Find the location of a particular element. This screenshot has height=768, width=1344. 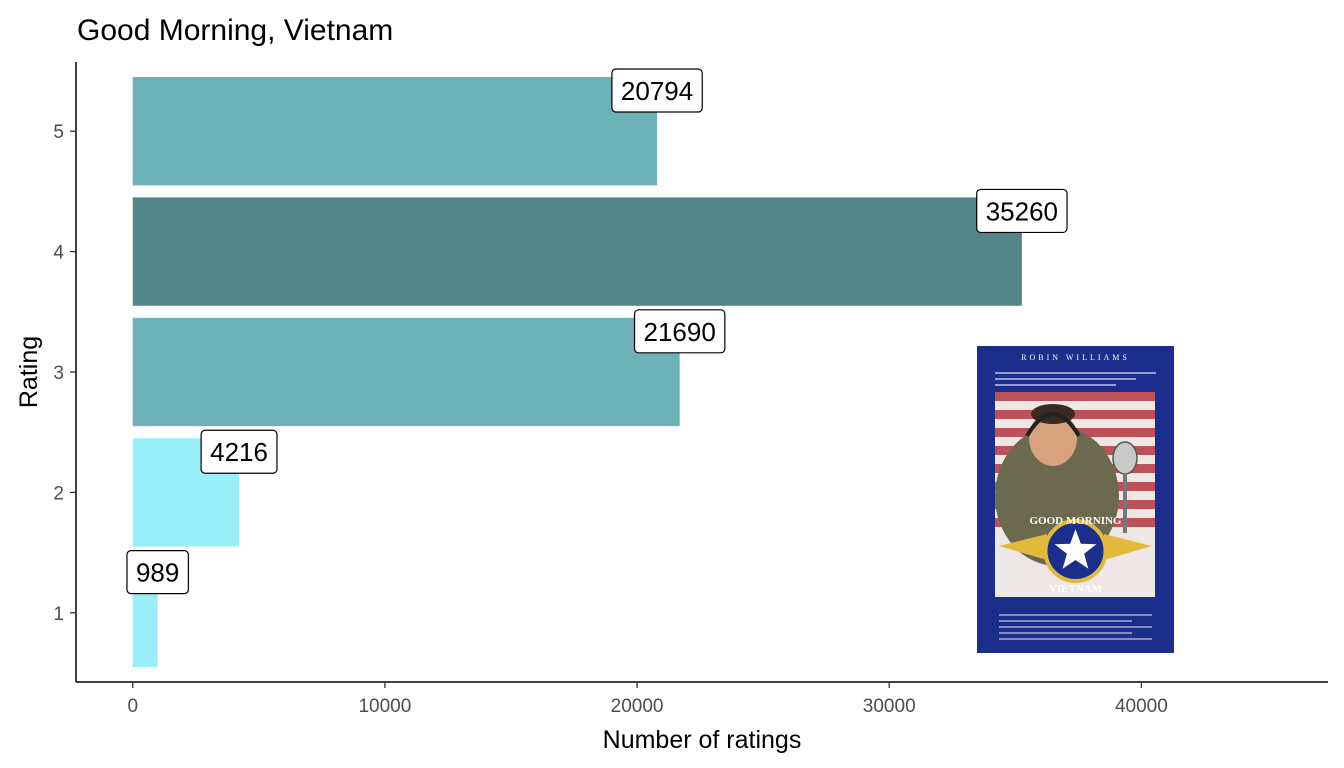

y-tick-label: 1 is located at coordinates (58, 614).